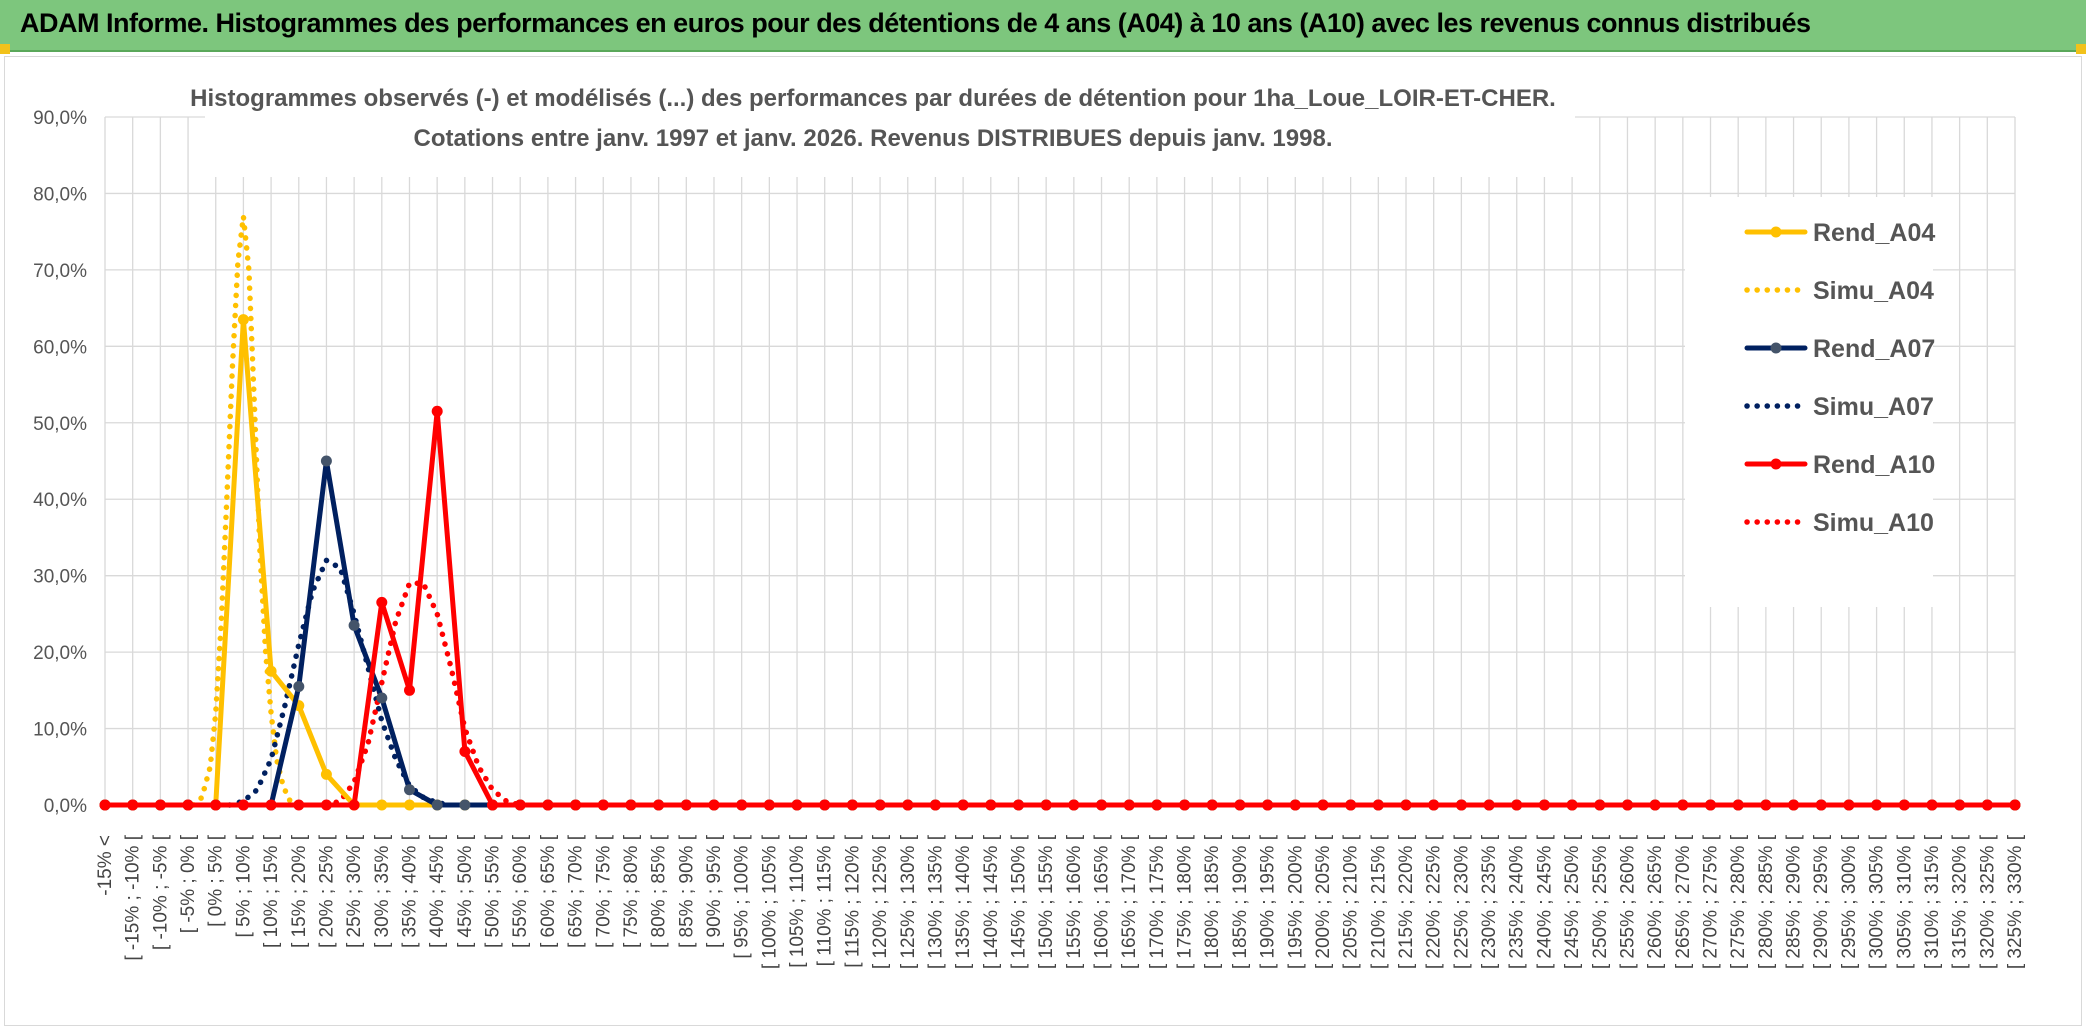 The height and width of the screenshot is (1031, 2086). What do you see at coordinates (1873, 407) in the screenshot?
I see `legend-label-simu_a07: Simu_A07` at bounding box center [1873, 407].